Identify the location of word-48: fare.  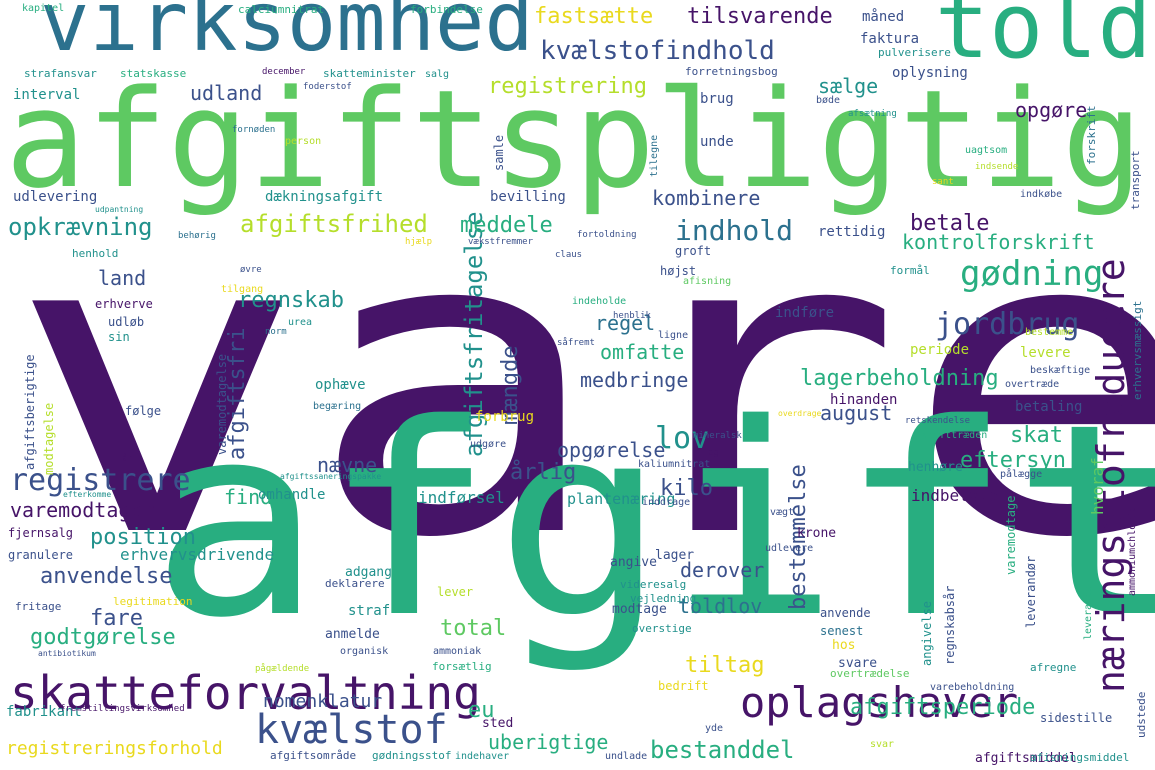
(116, 618).